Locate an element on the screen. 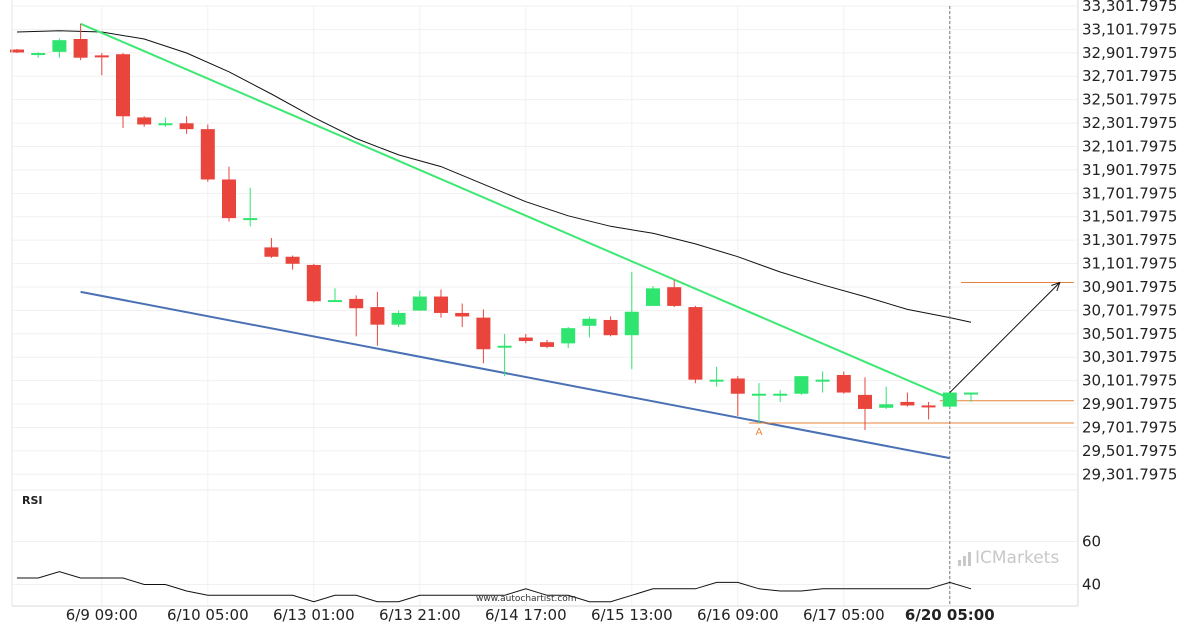  y-tick-label: 30,101.7975 is located at coordinates (1129, 381).